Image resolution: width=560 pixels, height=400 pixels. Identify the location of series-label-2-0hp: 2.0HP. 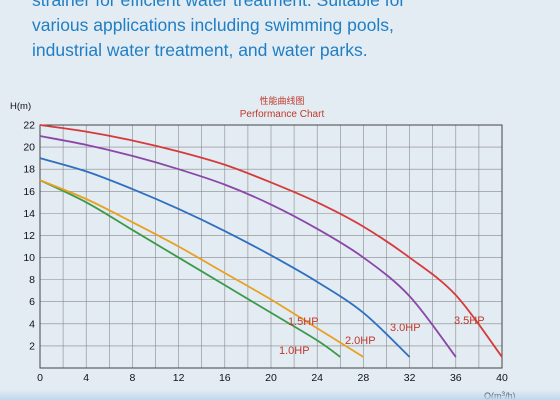
(360, 341).